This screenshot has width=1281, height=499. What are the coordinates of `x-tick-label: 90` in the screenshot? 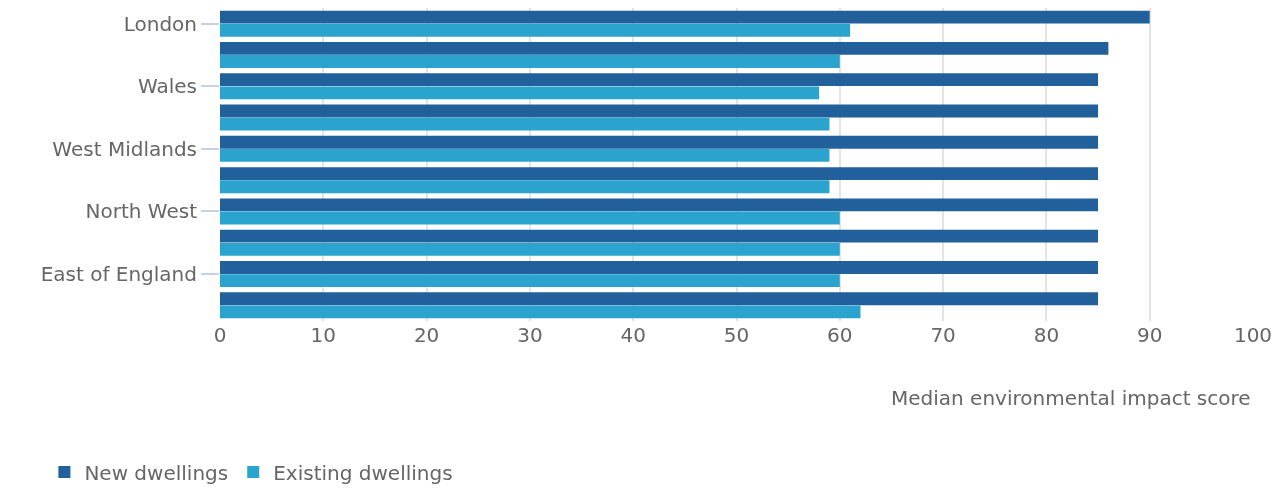 It's located at (1149, 335).